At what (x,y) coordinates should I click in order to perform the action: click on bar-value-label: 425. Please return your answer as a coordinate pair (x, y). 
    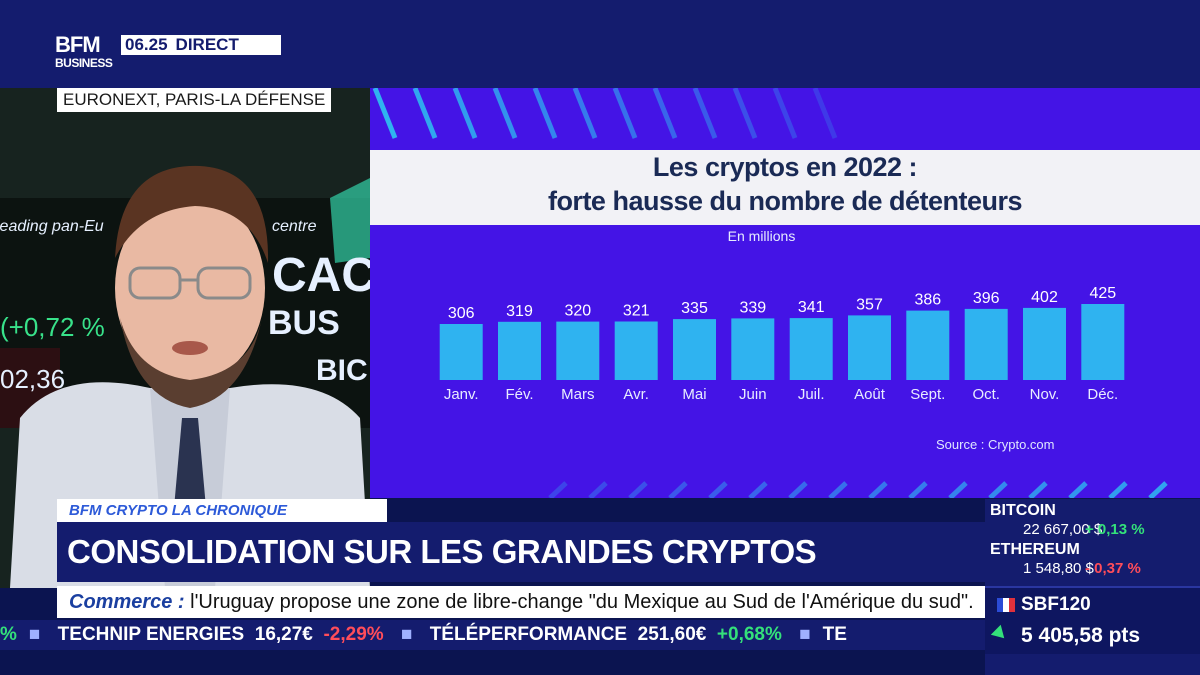
    Looking at the image, I should click on (1102, 293).